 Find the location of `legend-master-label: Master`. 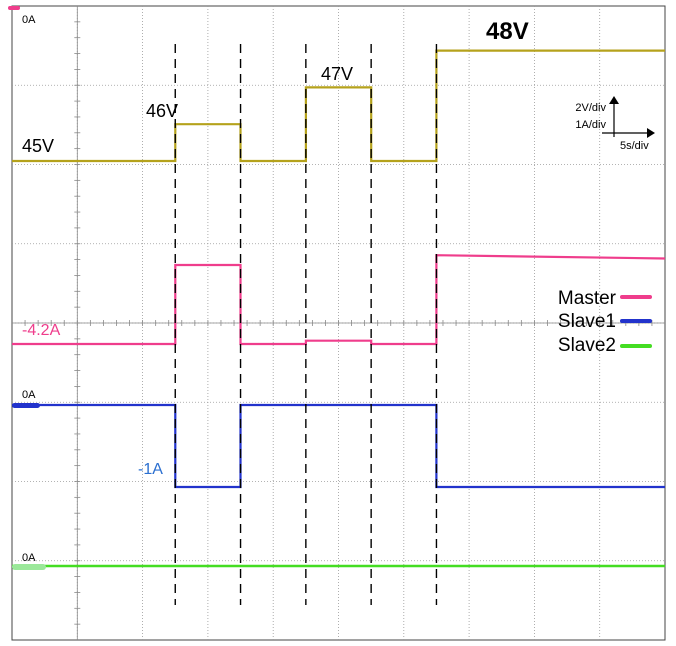

legend-master-label: Master is located at coordinates (587, 298).